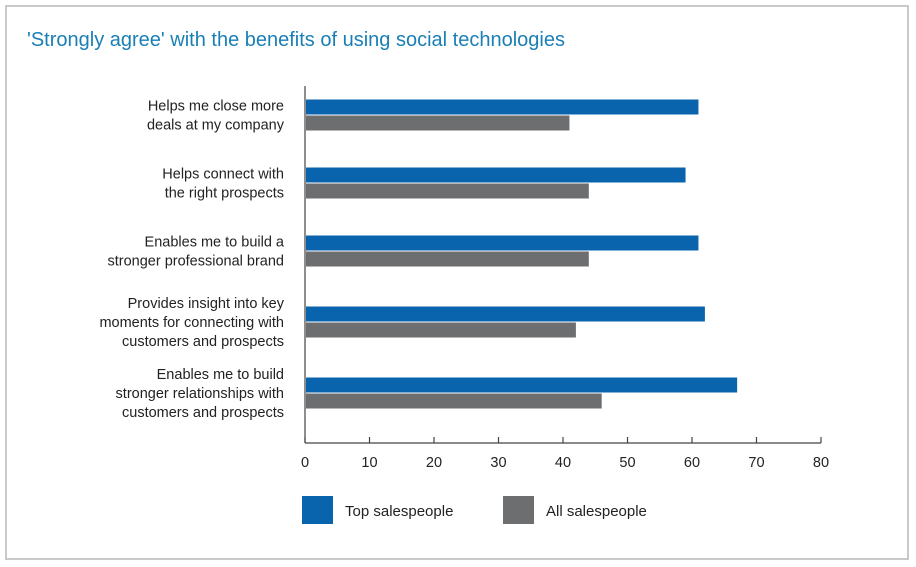  Describe the element at coordinates (224, 194) in the screenshot. I see `category-label-line: the right prospects` at that location.